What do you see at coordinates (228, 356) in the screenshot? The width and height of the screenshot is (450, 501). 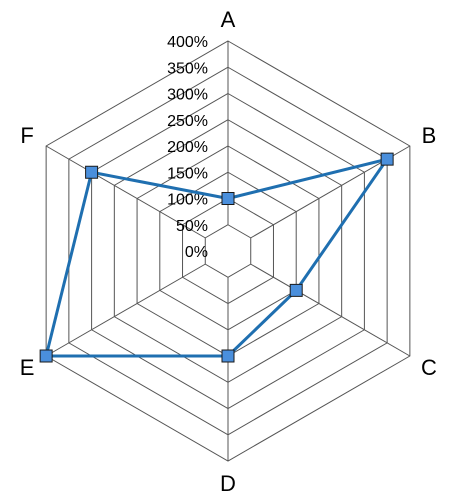 I see `data-point-D` at bounding box center [228, 356].